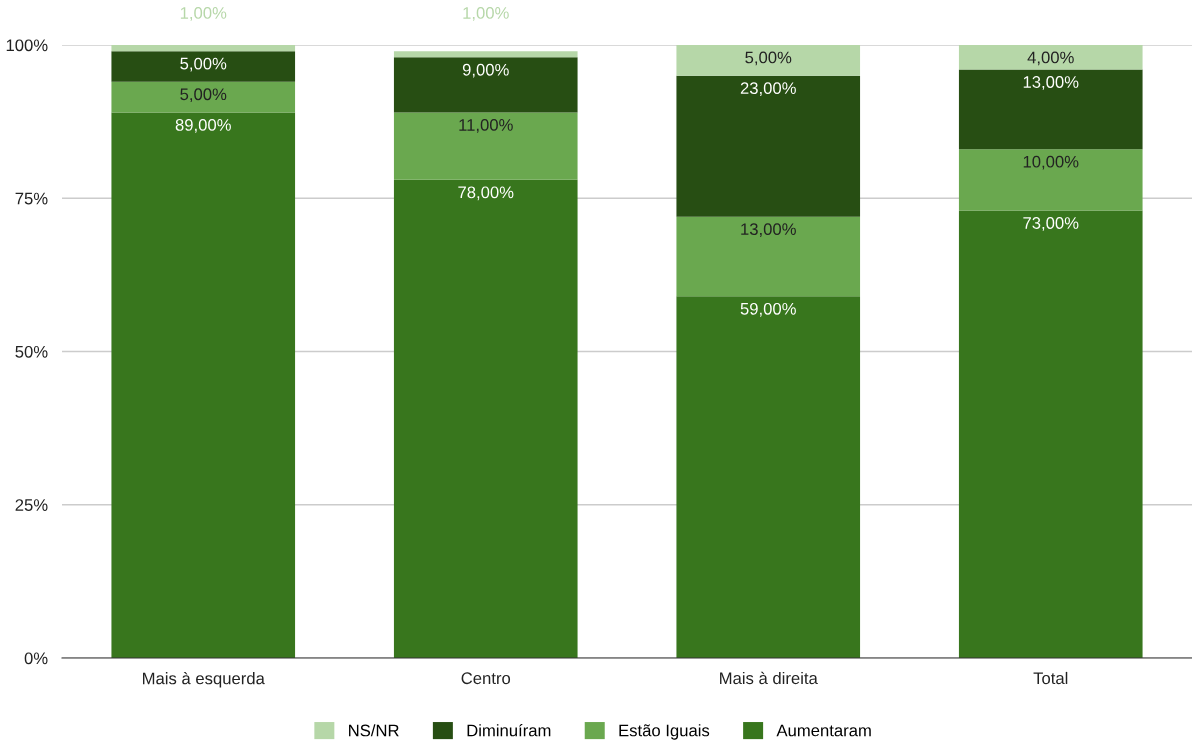 This screenshot has width=1192, height=741. What do you see at coordinates (374, 730) in the screenshot?
I see `legend-label: NS/NR` at bounding box center [374, 730].